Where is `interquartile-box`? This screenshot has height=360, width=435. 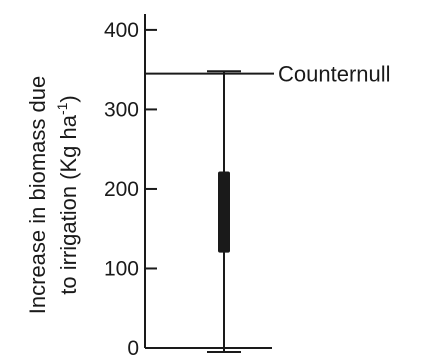
interquartile-box is located at coordinates (224, 212).